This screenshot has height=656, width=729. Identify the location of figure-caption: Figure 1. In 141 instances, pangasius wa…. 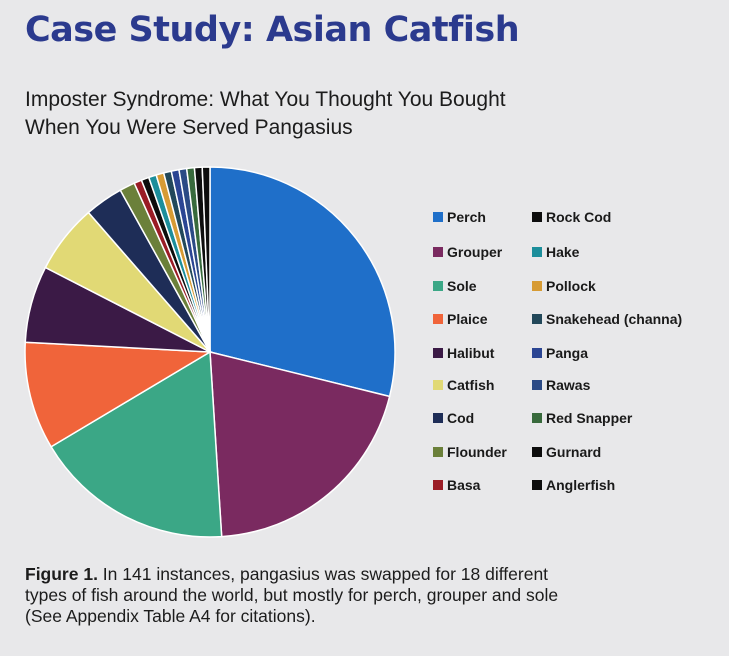
(345, 595).